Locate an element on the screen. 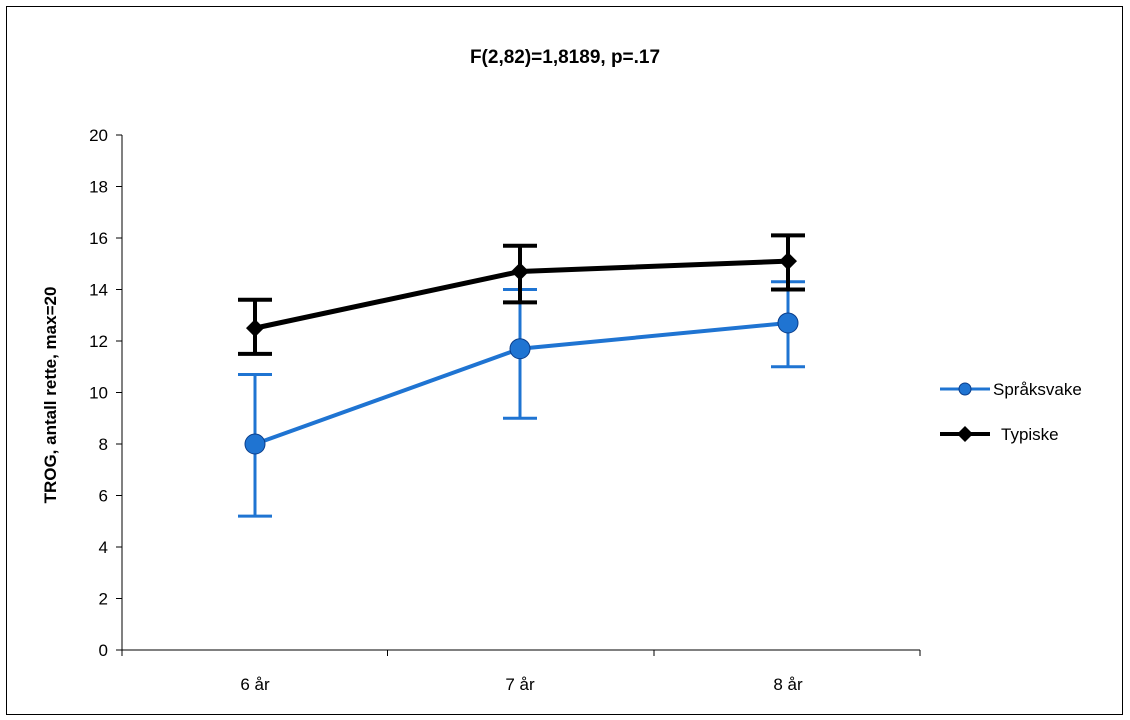 This screenshot has height=720, width=1130. y-axis-ticks: 0 2 4 6 8 10 12 14 16 18 20 is located at coordinates (105, 393).